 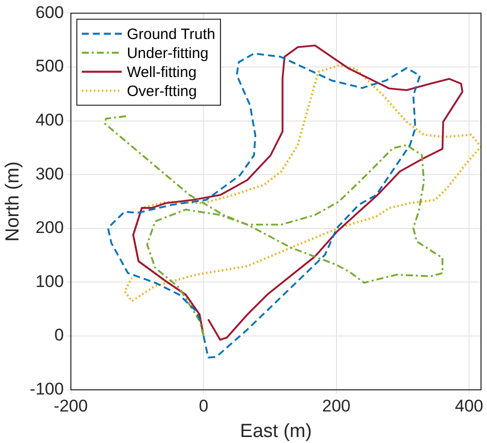 What do you see at coordinates (276, 431) in the screenshot?
I see `x-axis-title: East (m)` at bounding box center [276, 431].